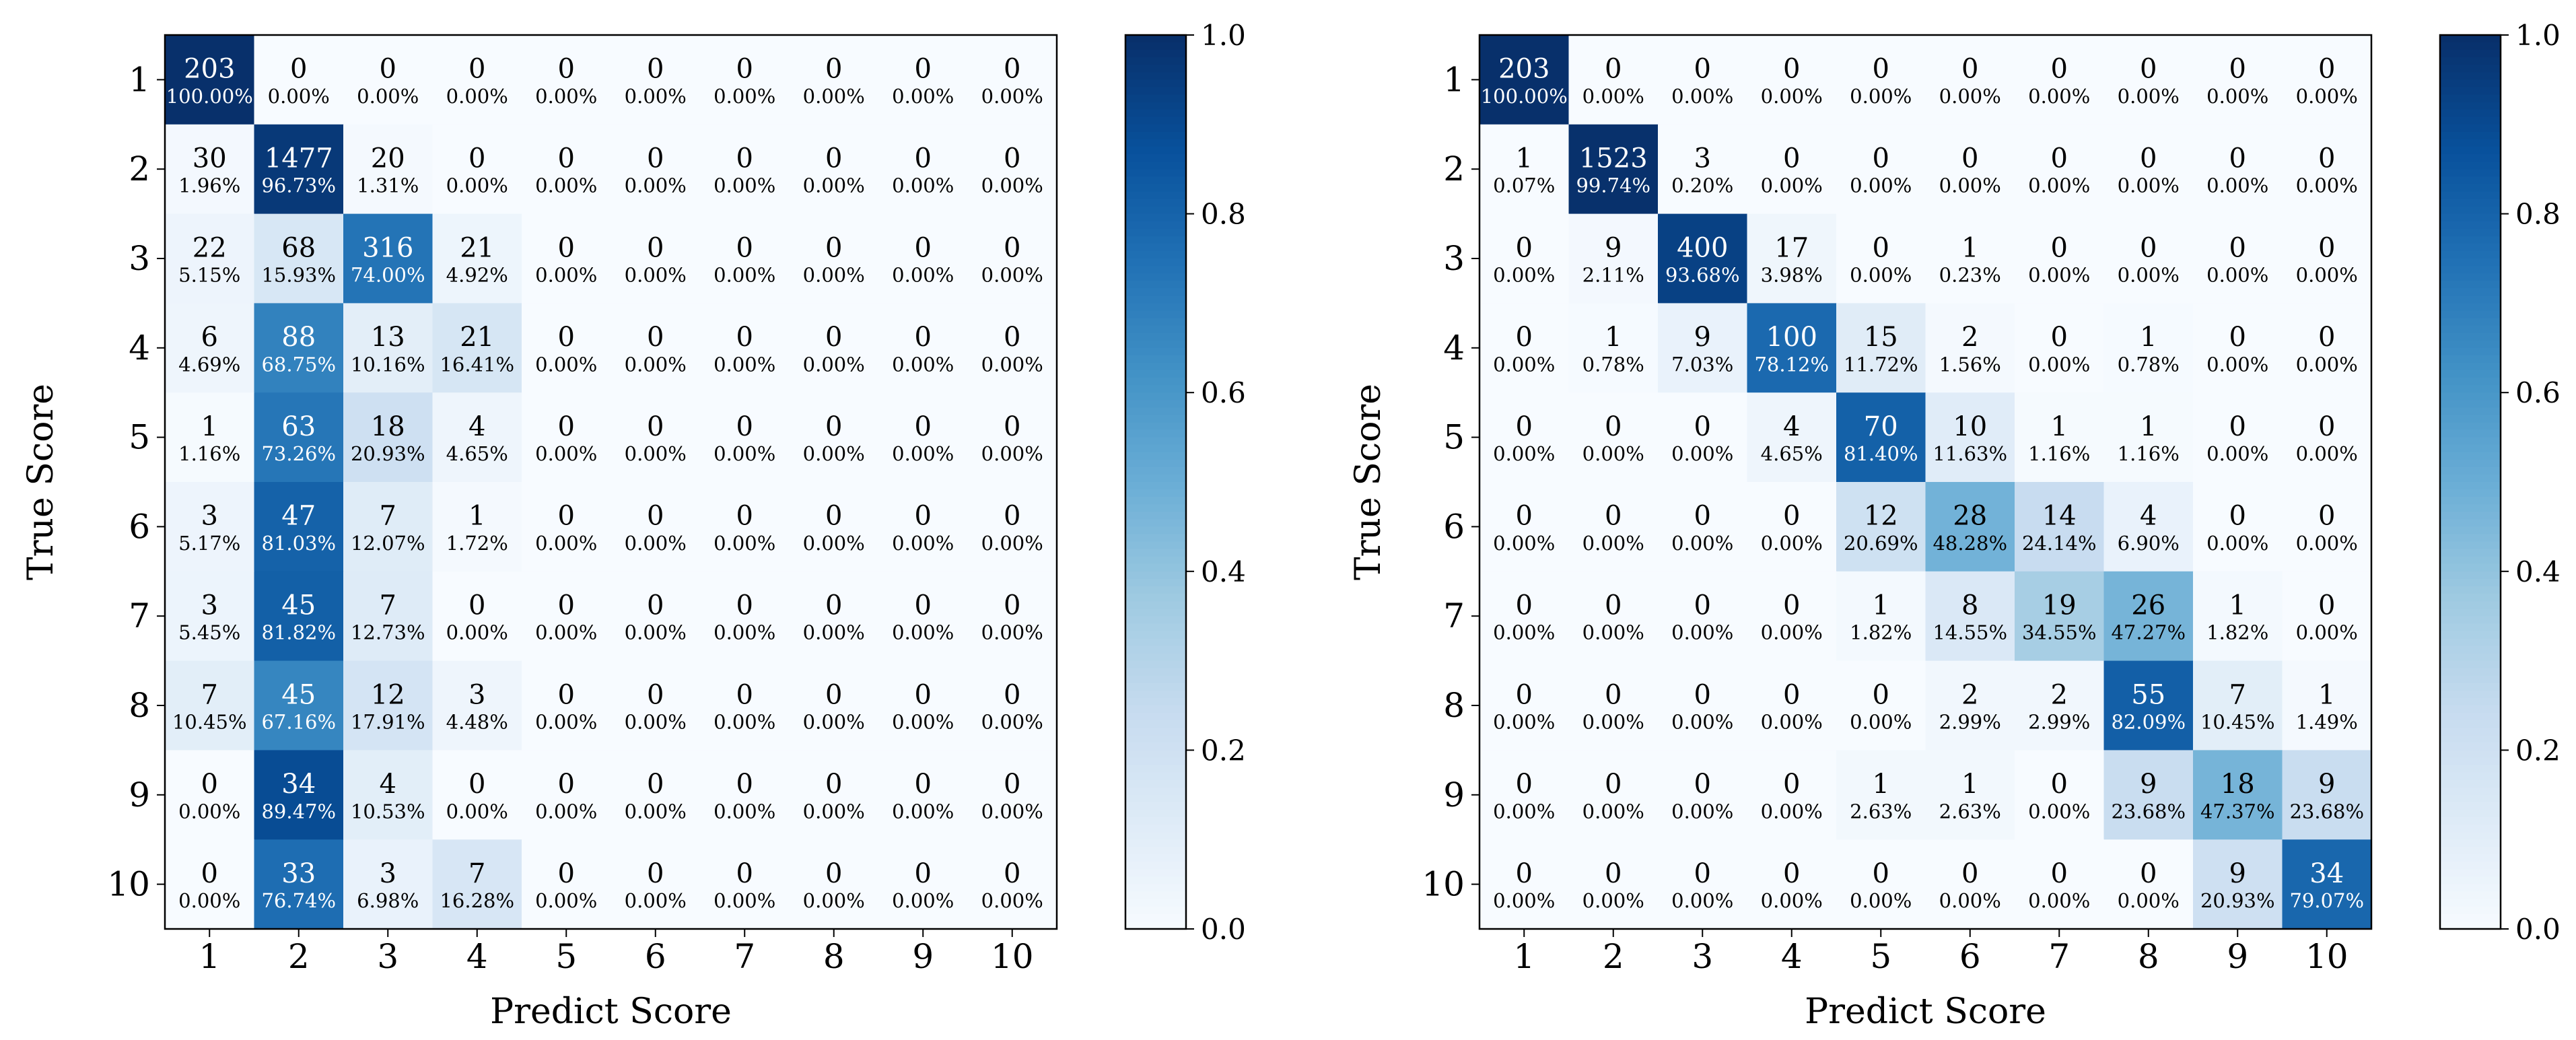 The height and width of the screenshot is (1040, 2576). What do you see at coordinates (1792, 453) in the screenshot?
I see `cell-percent-label: 4.65%` at bounding box center [1792, 453].